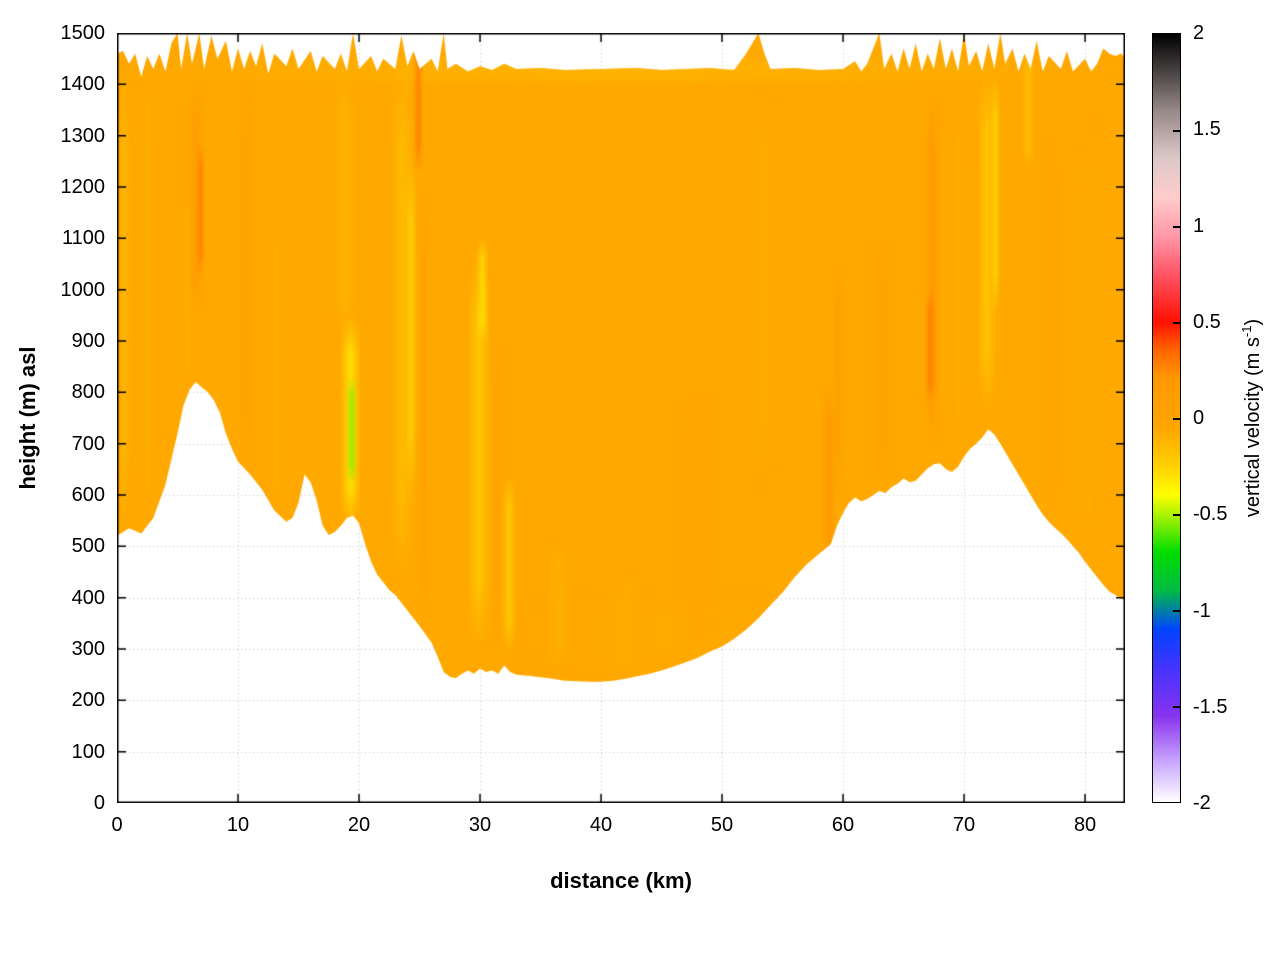 This screenshot has width=1280, height=960. What do you see at coordinates (1207, 321) in the screenshot?
I see `colorbar-tick-label: 0.5` at bounding box center [1207, 321].